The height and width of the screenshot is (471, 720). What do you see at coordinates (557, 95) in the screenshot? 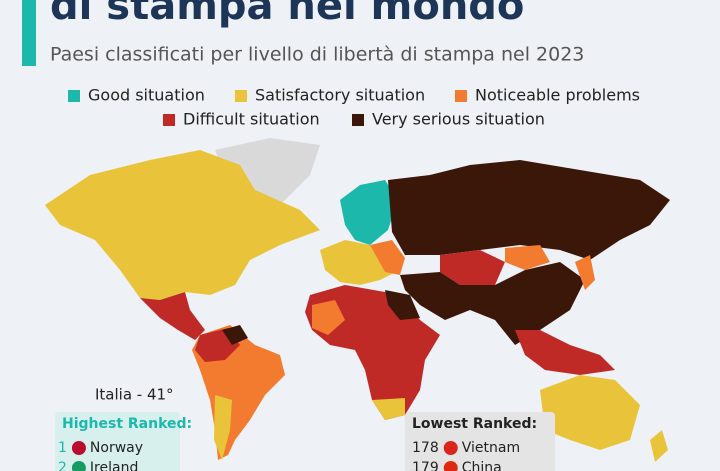
I see `legend-label: Noticeable problems` at bounding box center [557, 95].